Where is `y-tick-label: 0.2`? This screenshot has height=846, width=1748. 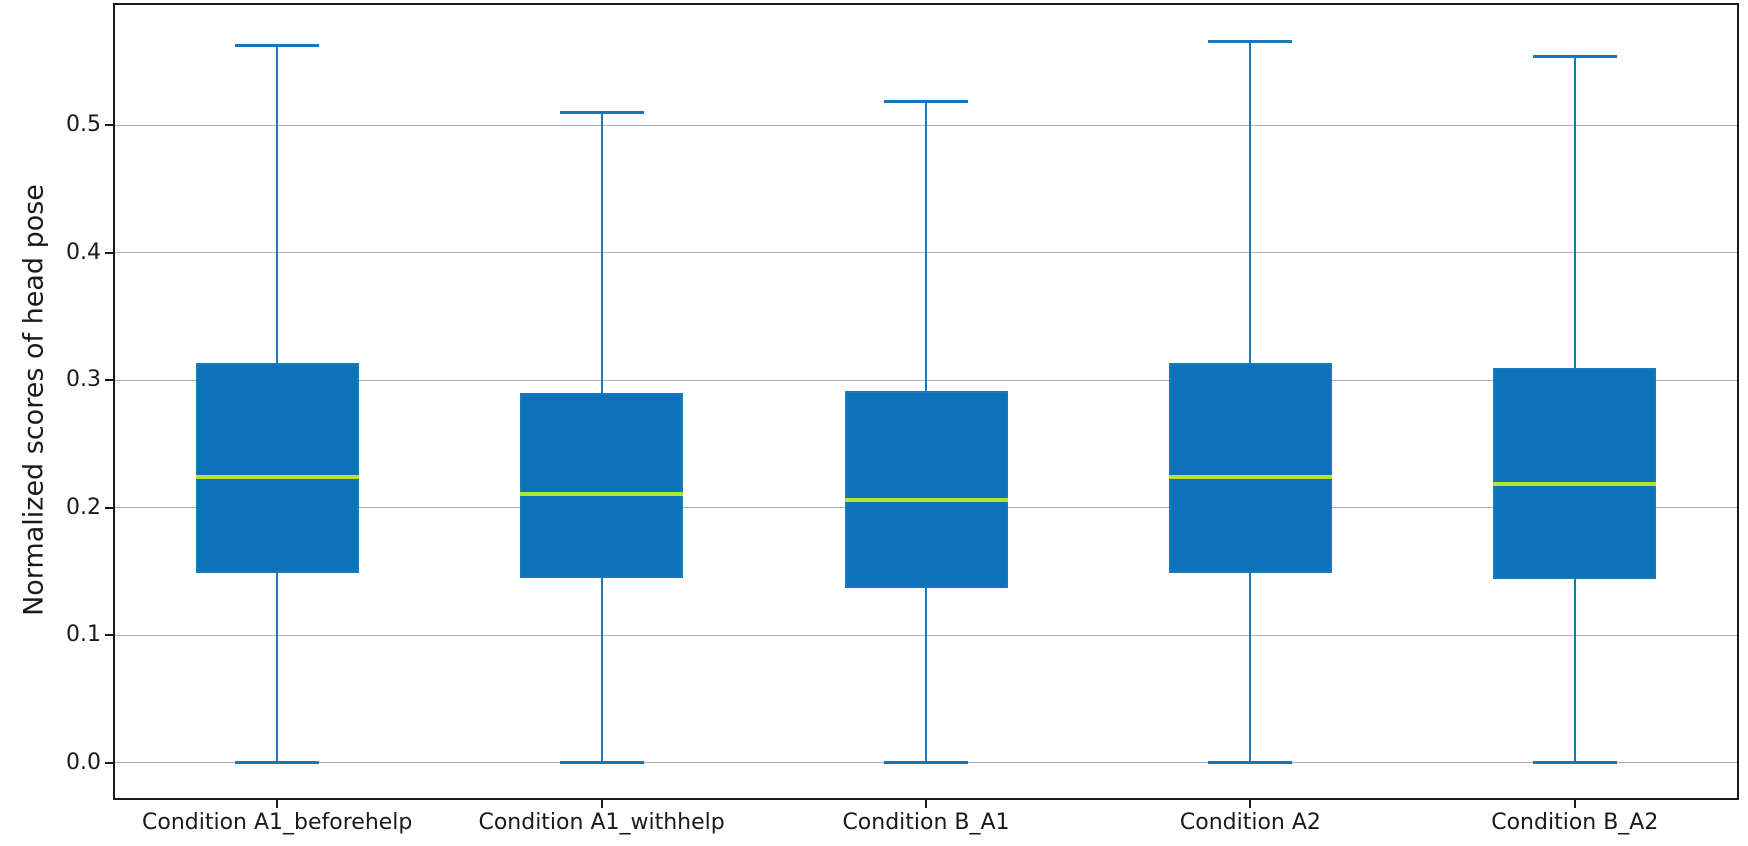
y-tick-label: 0.2 is located at coordinates (83, 507).